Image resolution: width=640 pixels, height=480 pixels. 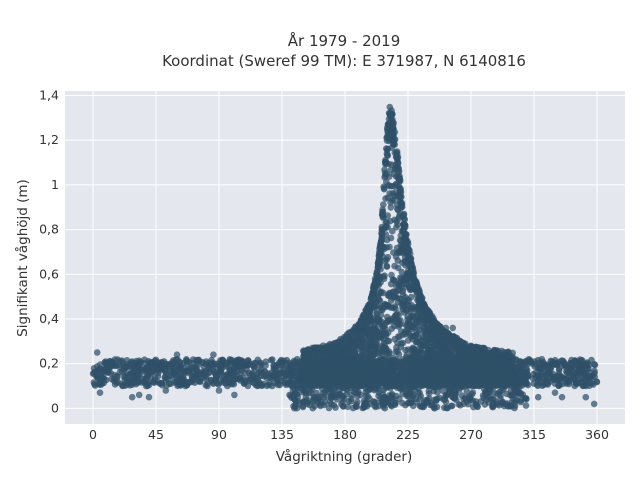 What do you see at coordinates (49, 363) in the screenshot?
I see `y-tick-label: 0,2` at bounding box center [49, 363].